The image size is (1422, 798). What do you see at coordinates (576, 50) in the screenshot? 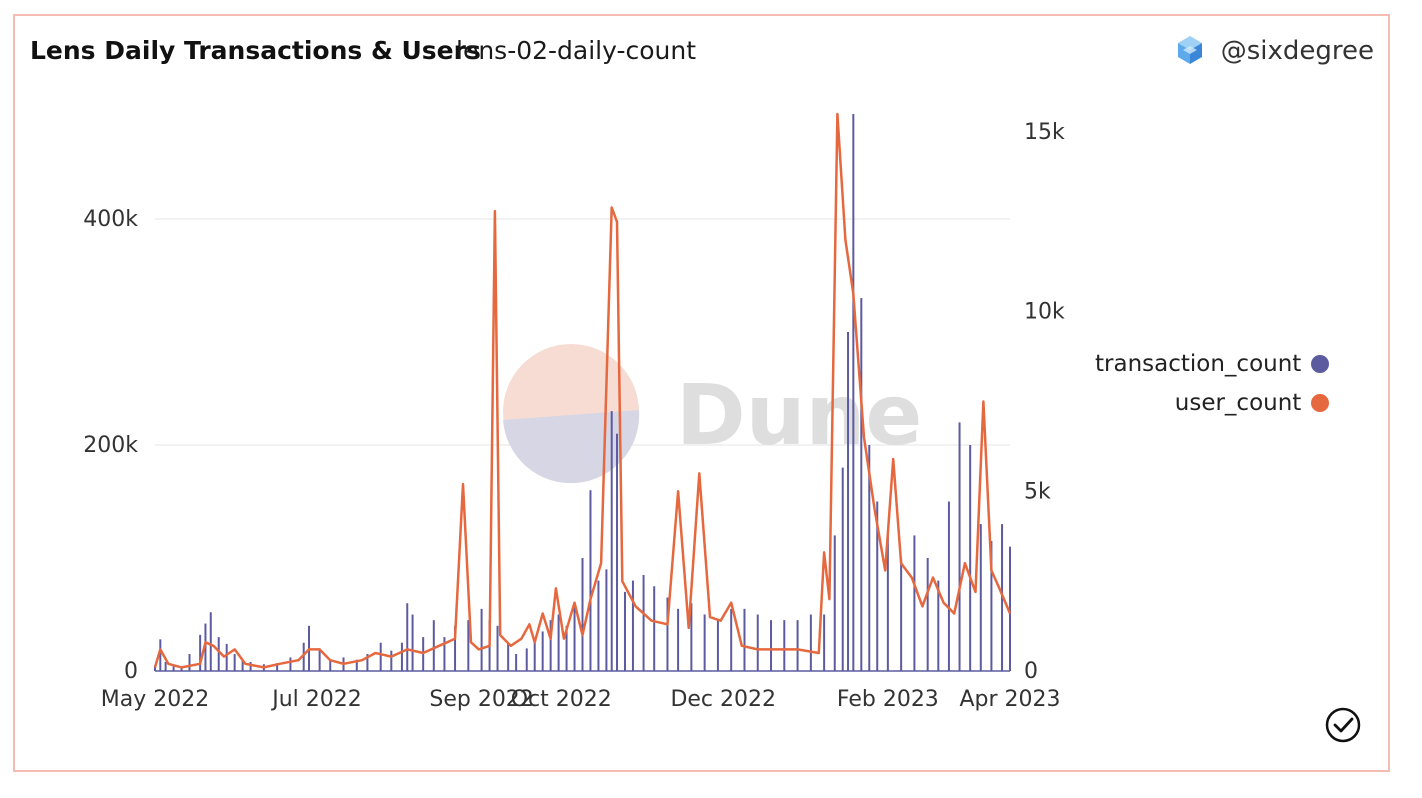
I see `query-name: lens-02-daily-count` at bounding box center [576, 50].